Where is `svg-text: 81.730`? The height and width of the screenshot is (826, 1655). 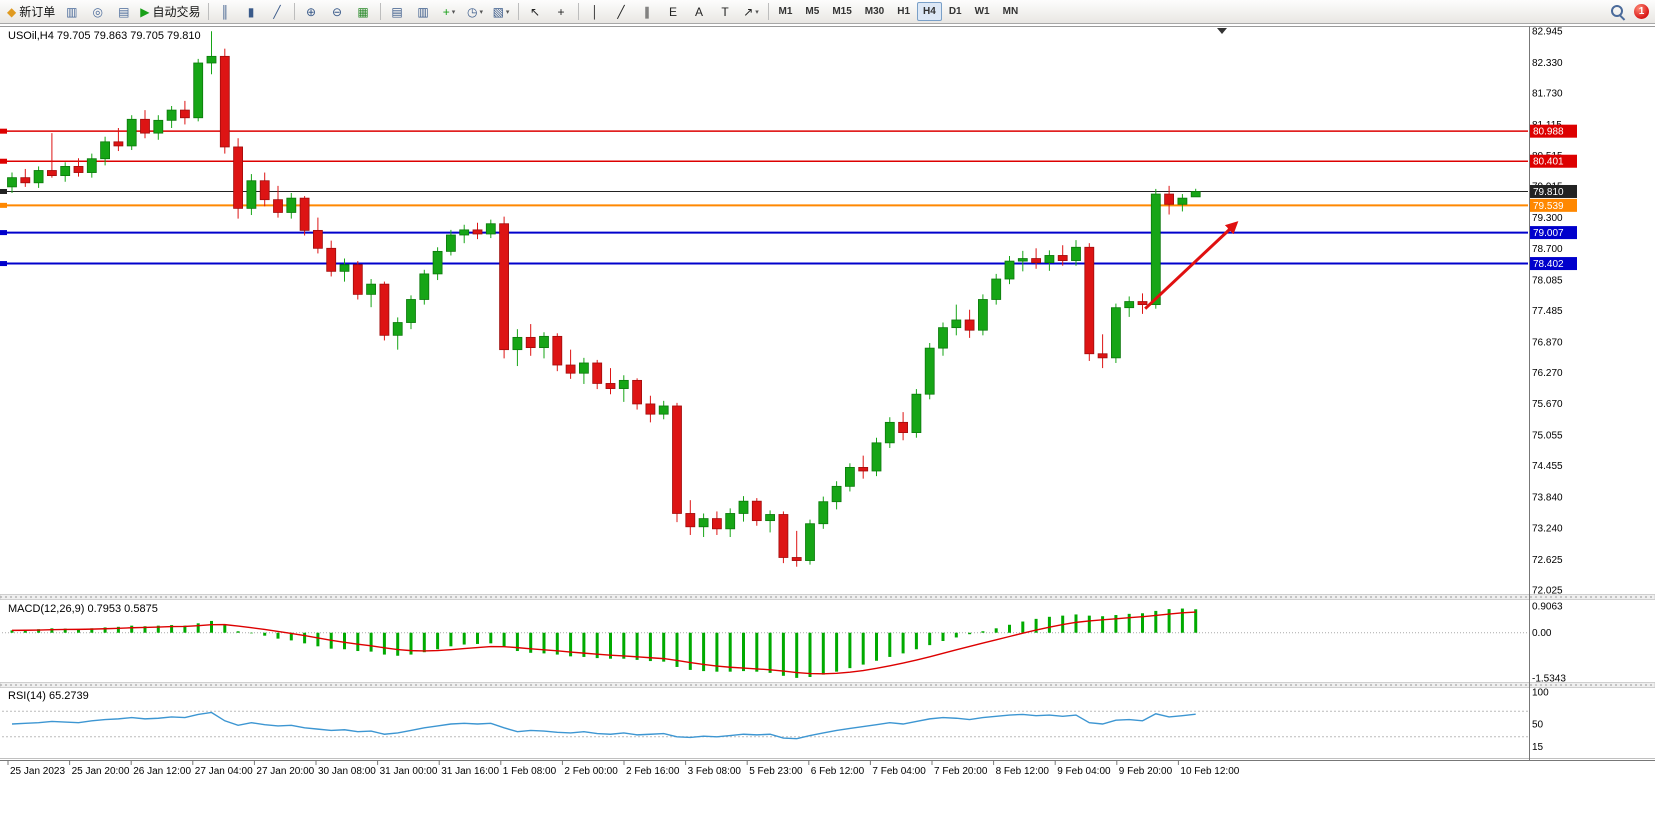
svg-text: 81.730 is located at coordinates (1547, 94).